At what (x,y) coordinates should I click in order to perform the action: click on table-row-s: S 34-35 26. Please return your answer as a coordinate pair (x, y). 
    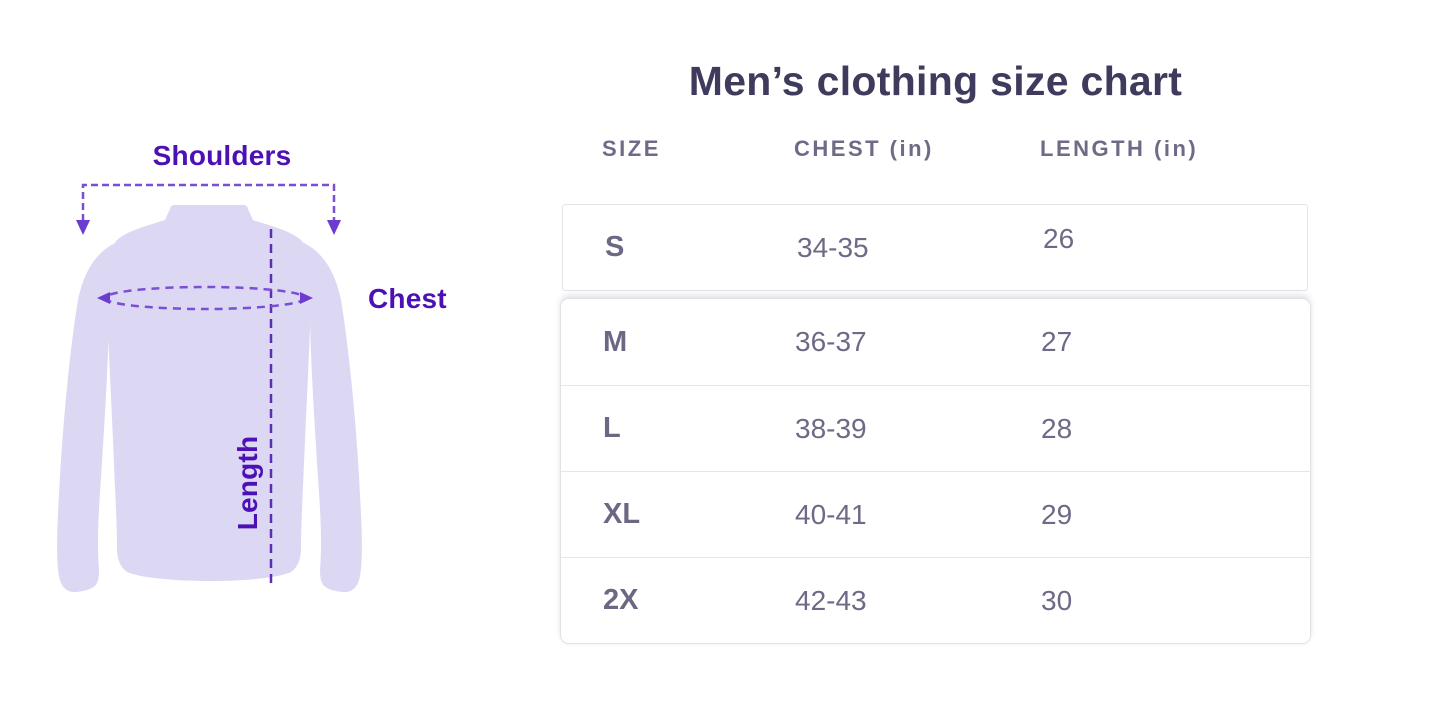
    Looking at the image, I should click on (935, 247).